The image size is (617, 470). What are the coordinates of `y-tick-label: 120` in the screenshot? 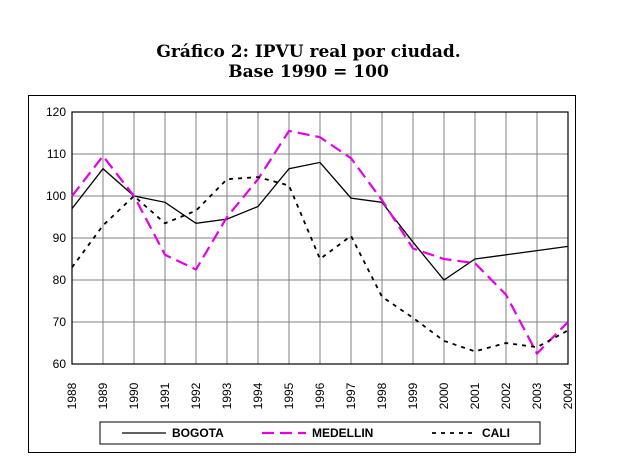 It's located at (56, 112).